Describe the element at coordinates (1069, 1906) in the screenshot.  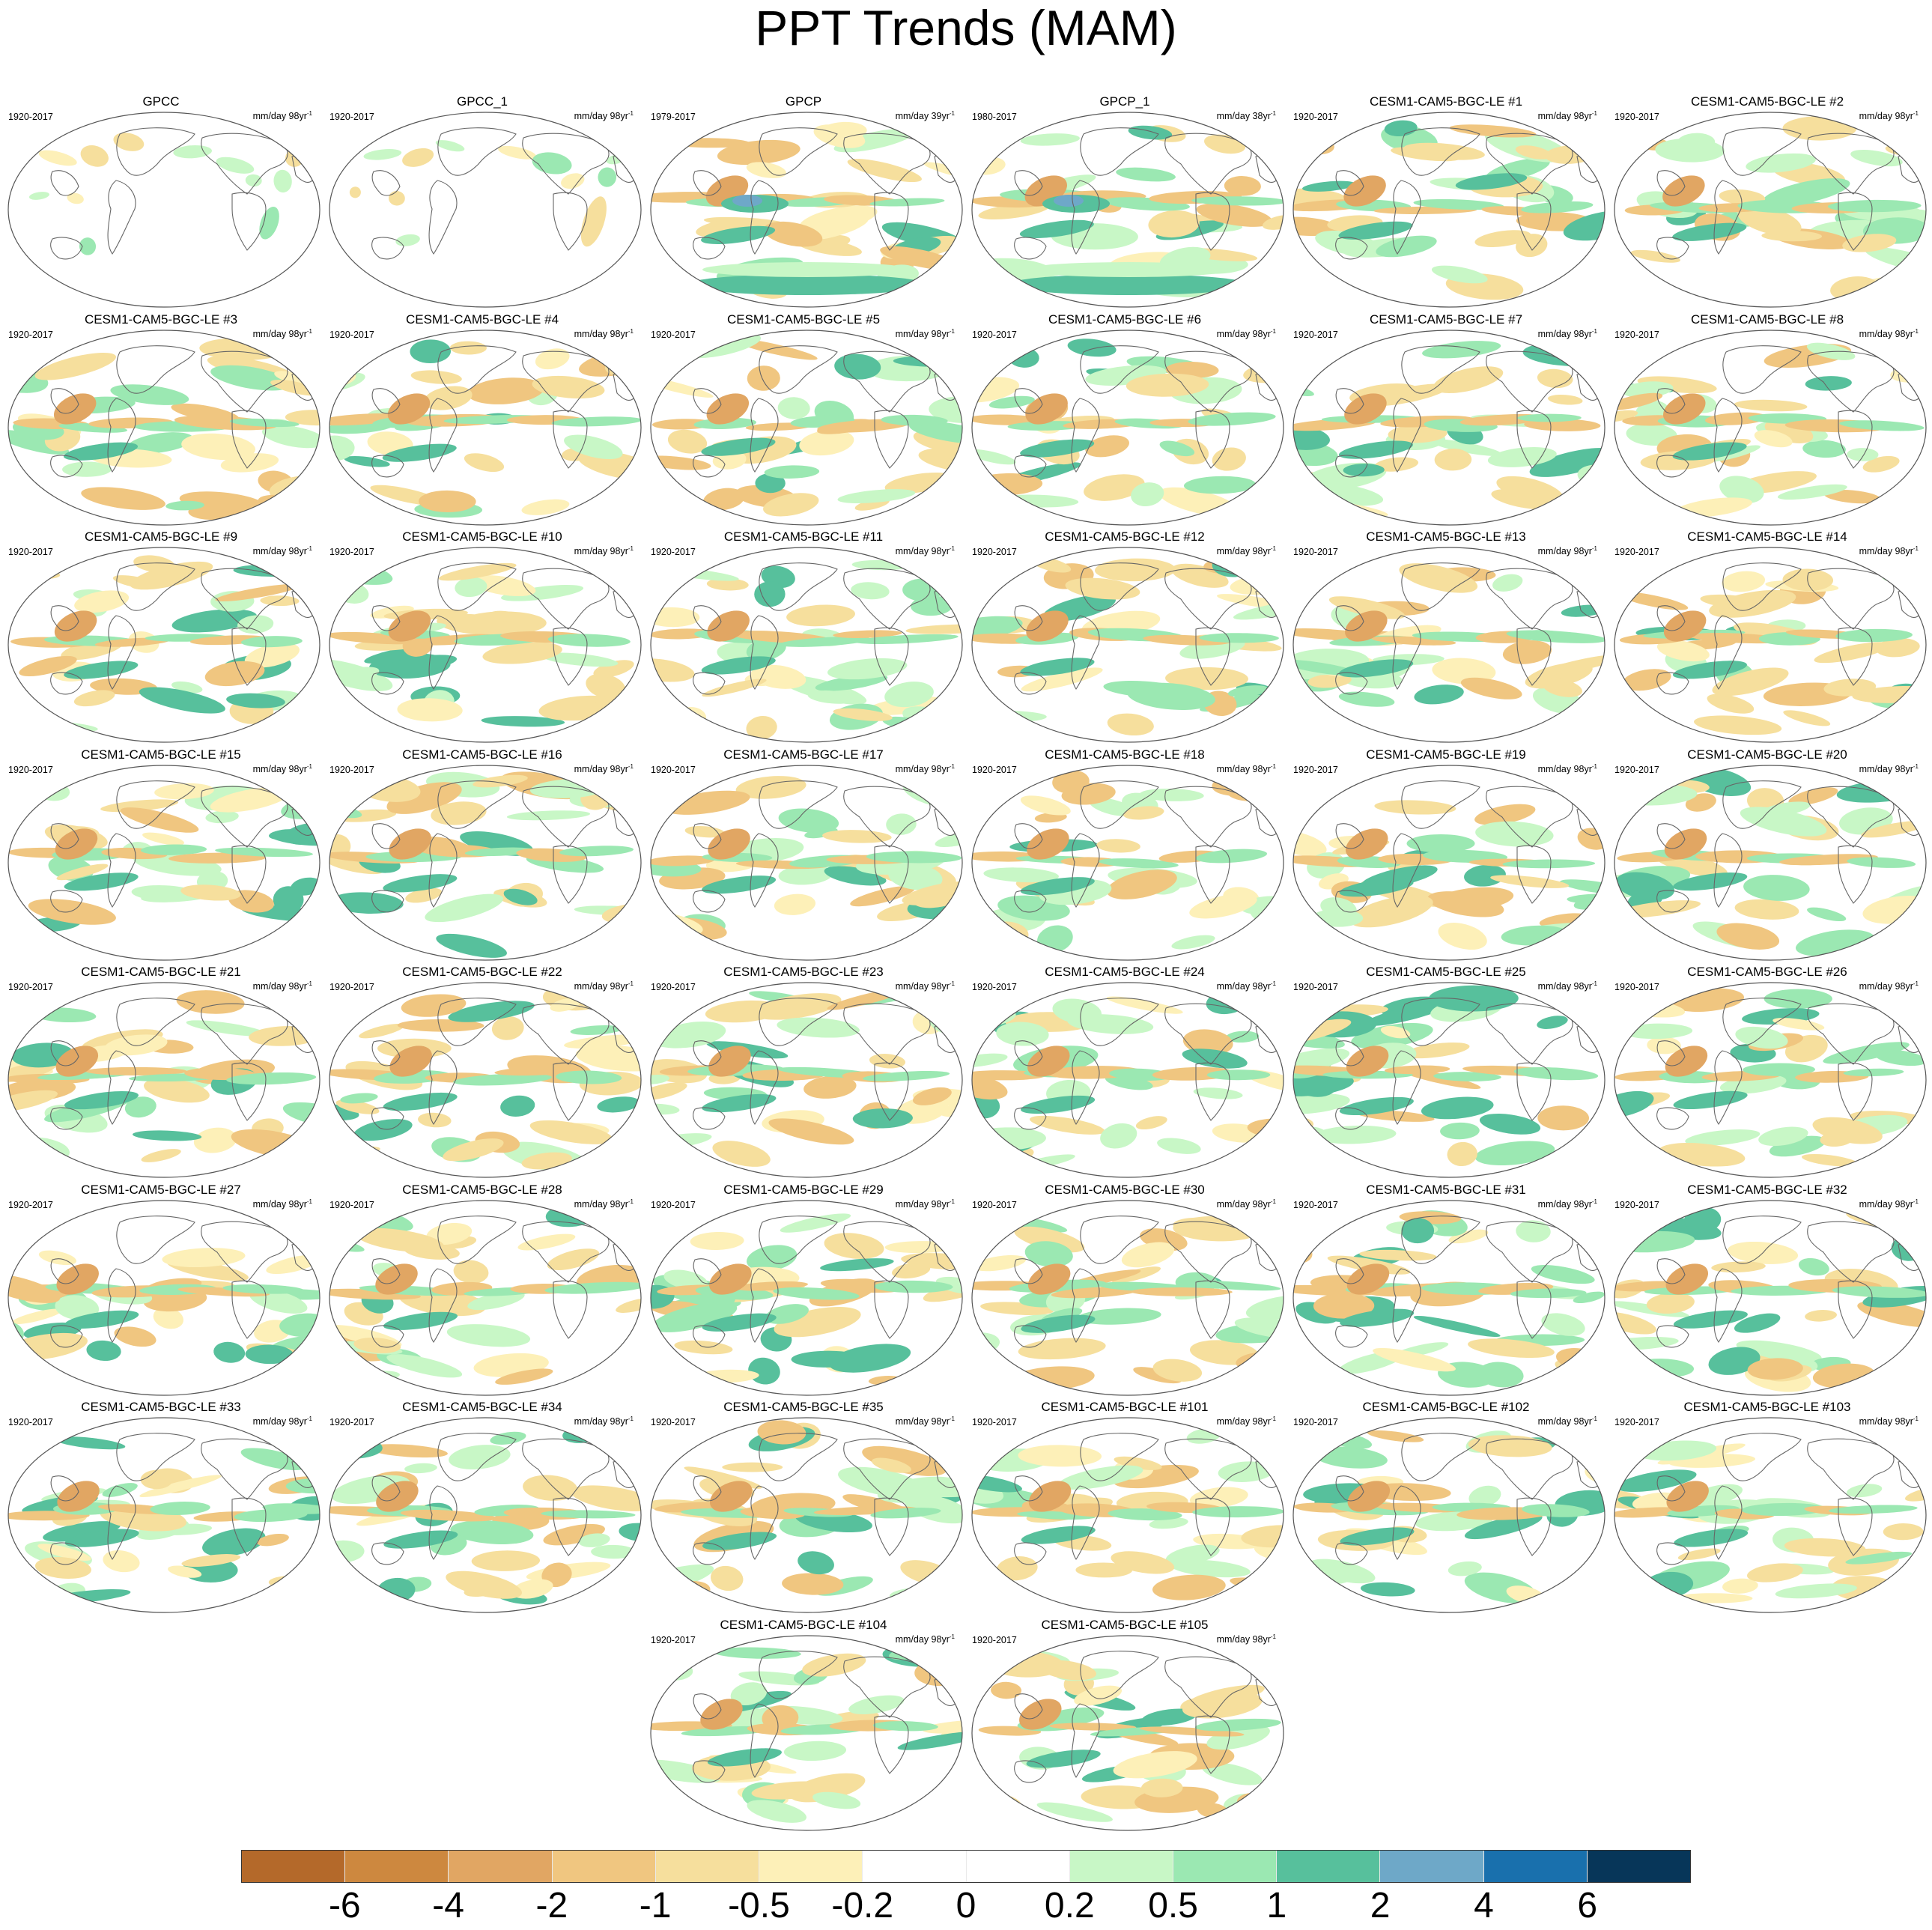
I see `colorbar-tick-label: 0.2` at that location.